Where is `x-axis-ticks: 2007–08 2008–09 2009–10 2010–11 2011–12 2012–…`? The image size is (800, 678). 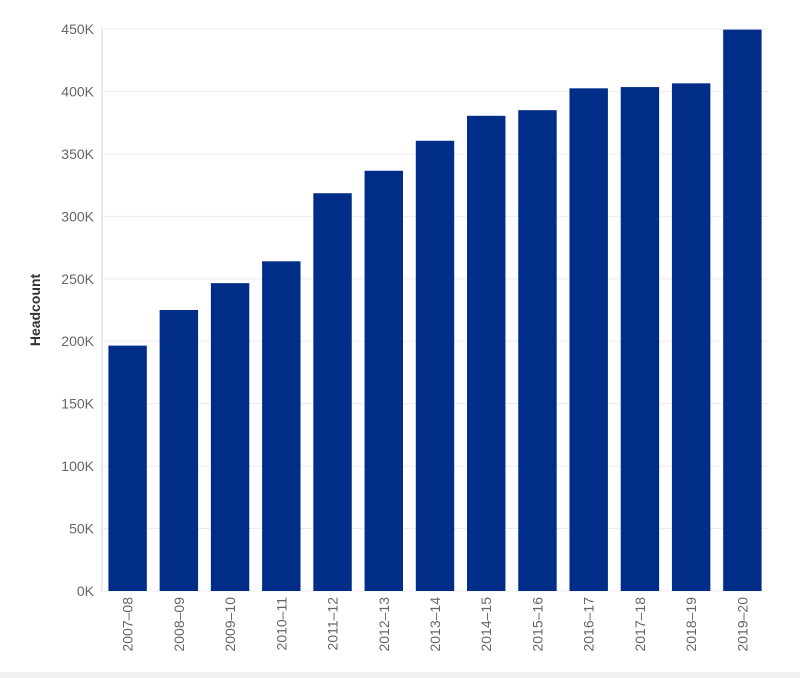
x-axis-ticks: 2007–08 2008–09 2009–10 2010–11 2011–12 2012–… is located at coordinates (435, 624).